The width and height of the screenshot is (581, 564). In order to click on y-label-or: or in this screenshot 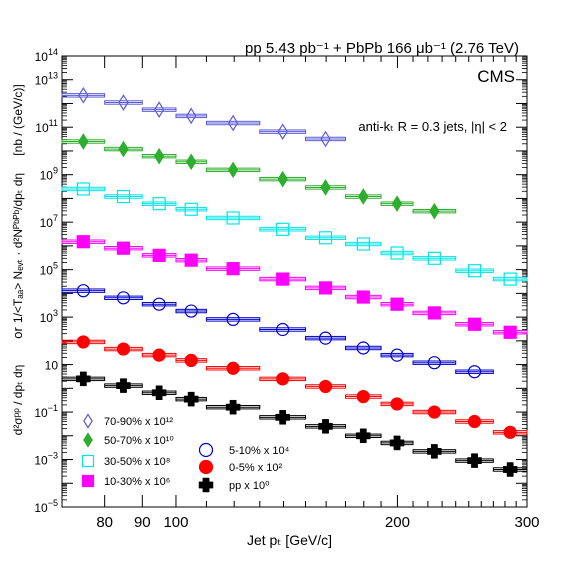, I will do `click(17, 333)`.